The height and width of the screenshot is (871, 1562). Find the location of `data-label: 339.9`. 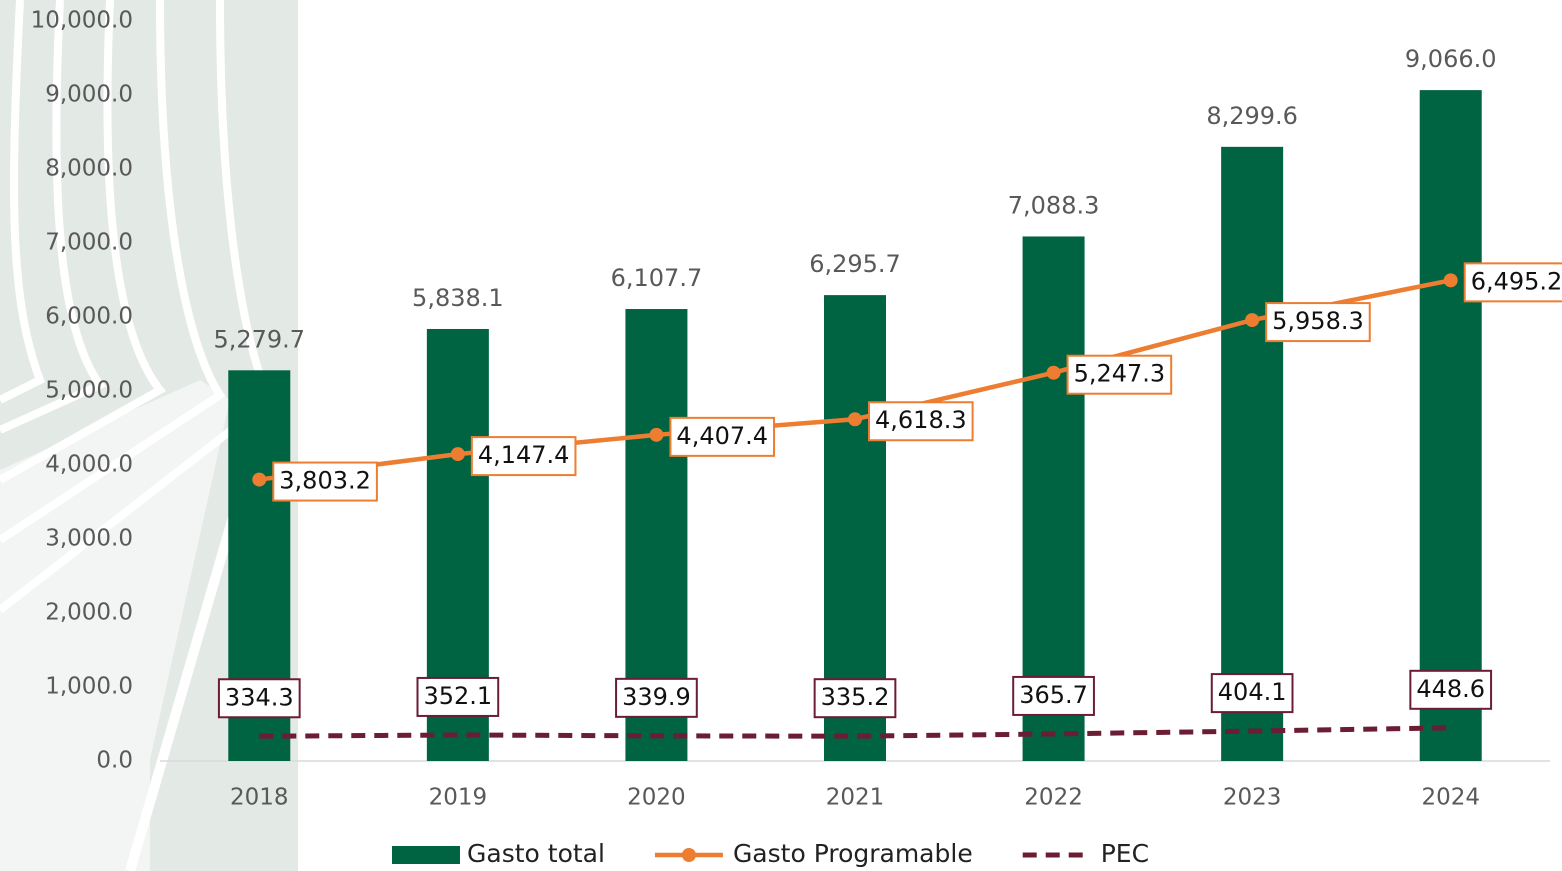

data-label: 339.9 is located at coordinates (656, 697).